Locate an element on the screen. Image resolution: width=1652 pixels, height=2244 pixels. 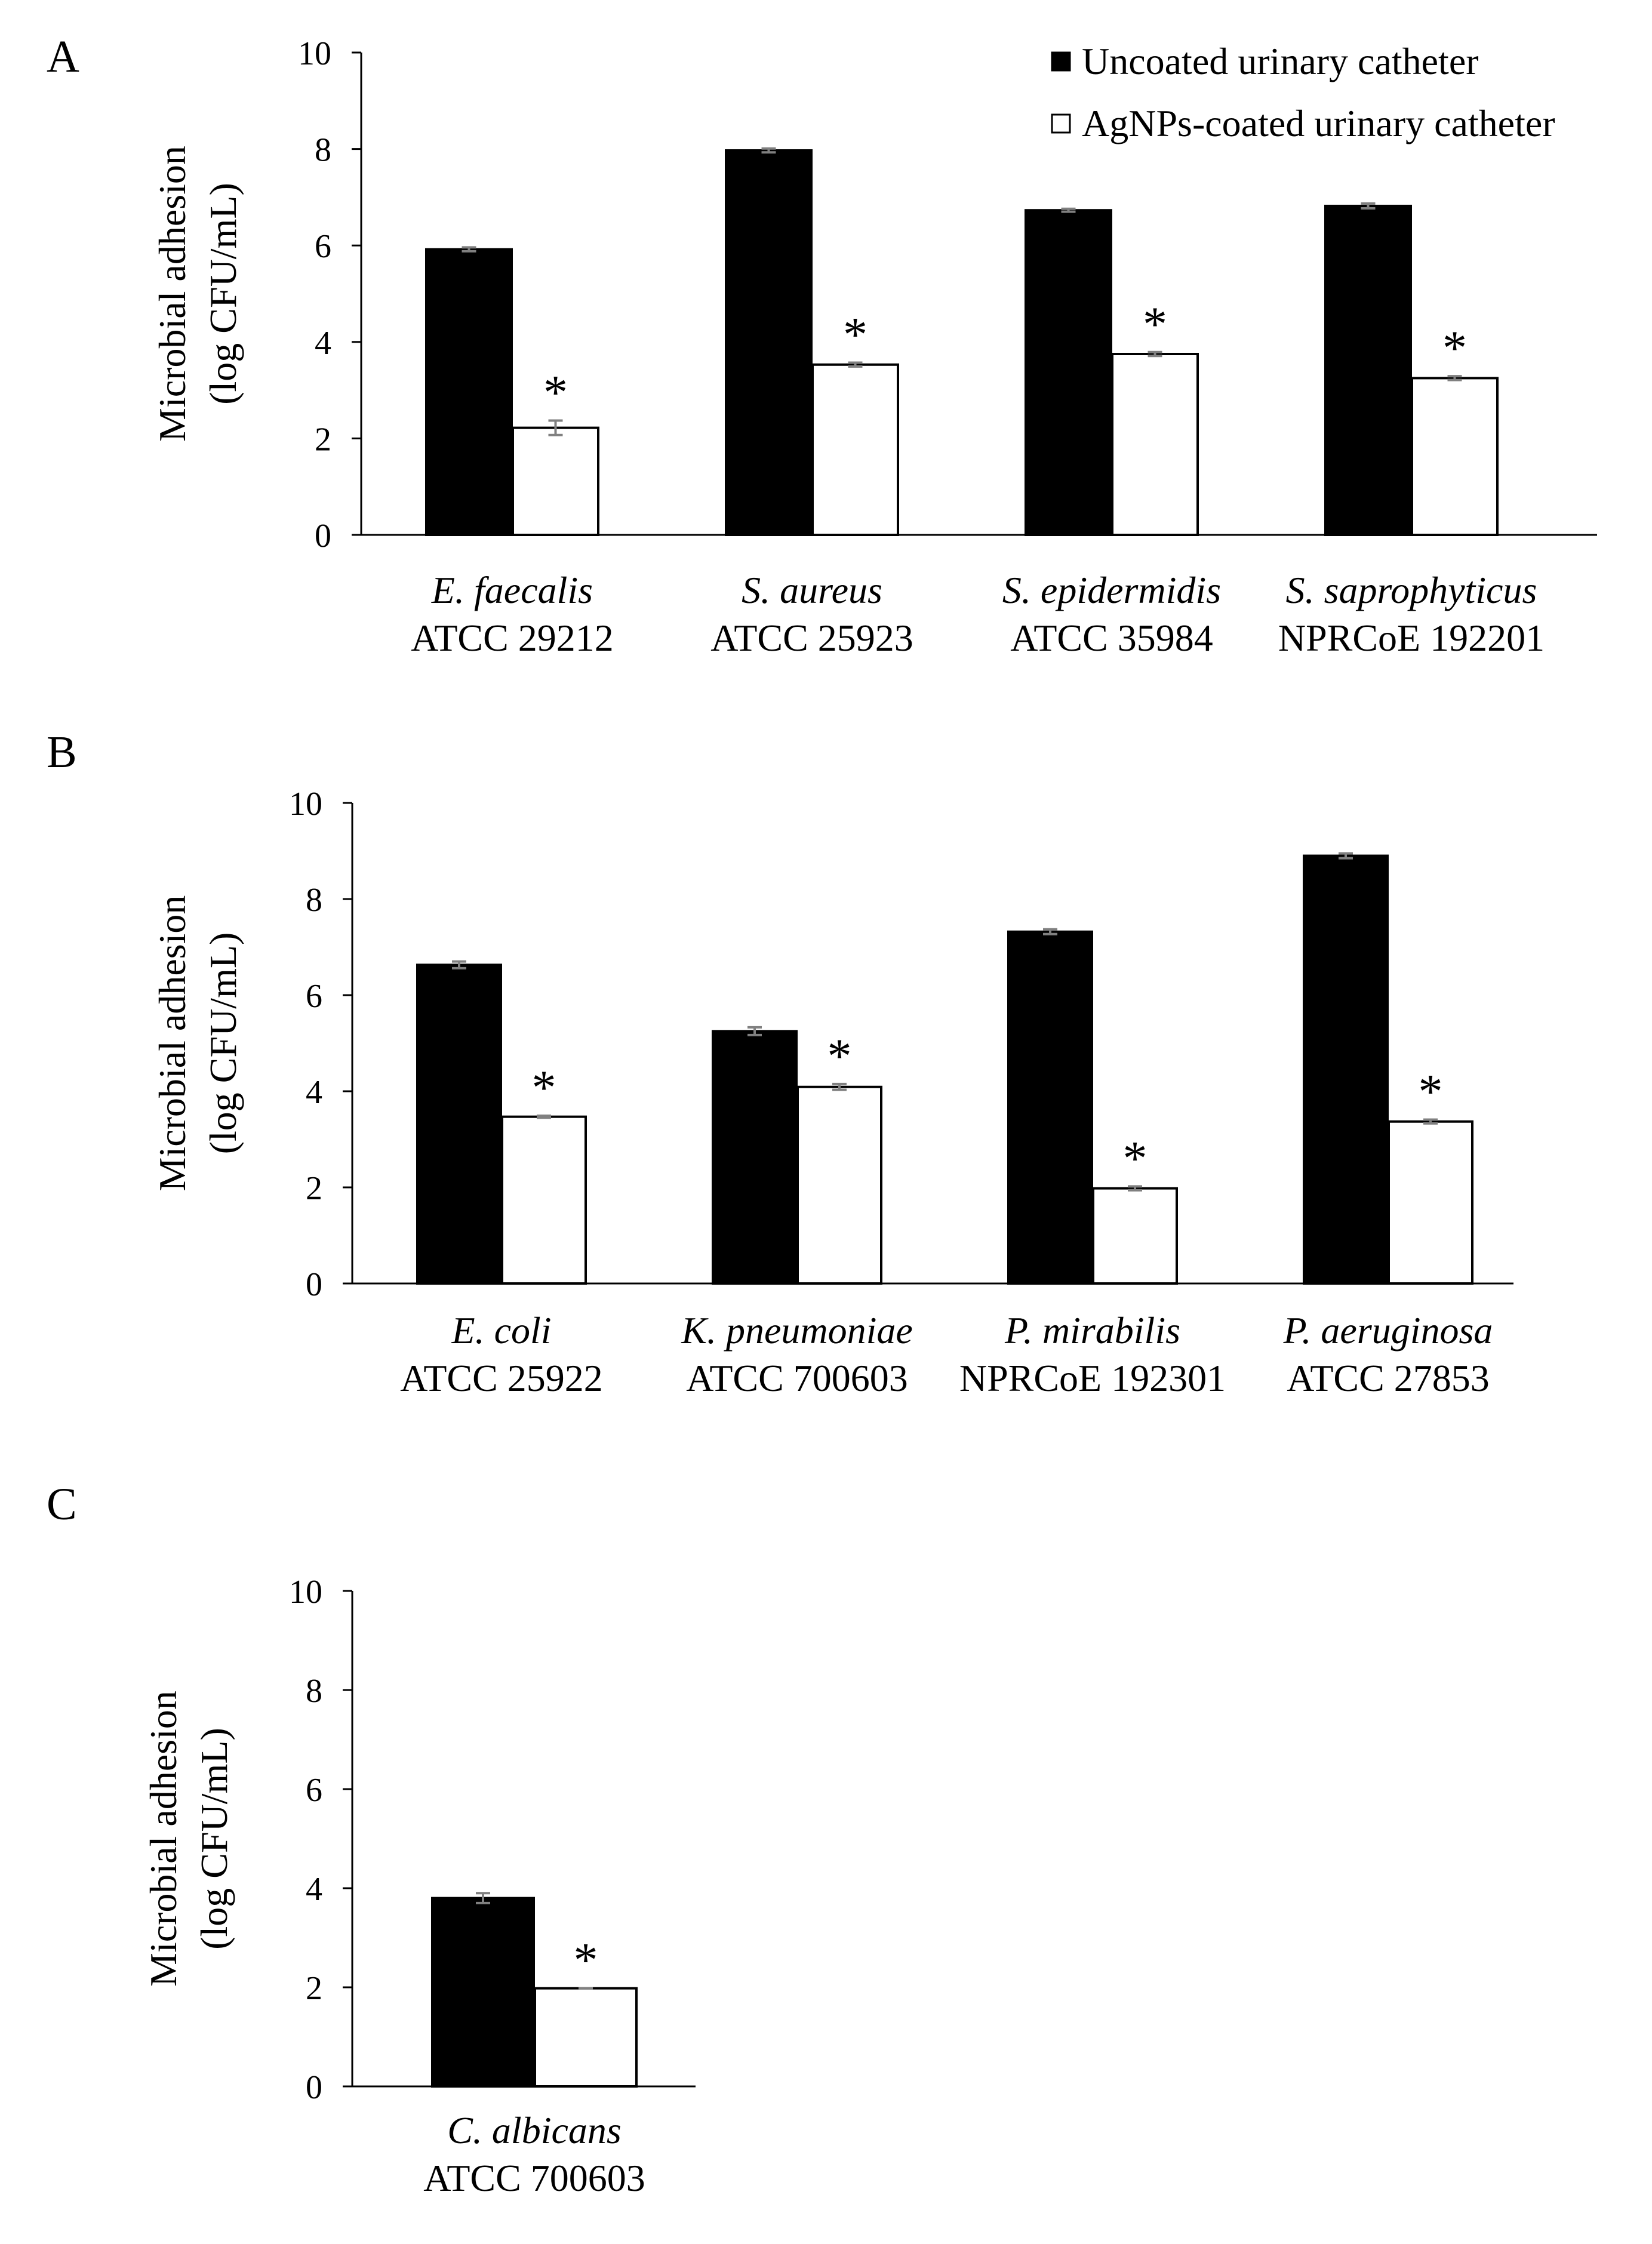
panel-c-category-strain-1: ATCC 700603 is located at coordinates (534, 2178).